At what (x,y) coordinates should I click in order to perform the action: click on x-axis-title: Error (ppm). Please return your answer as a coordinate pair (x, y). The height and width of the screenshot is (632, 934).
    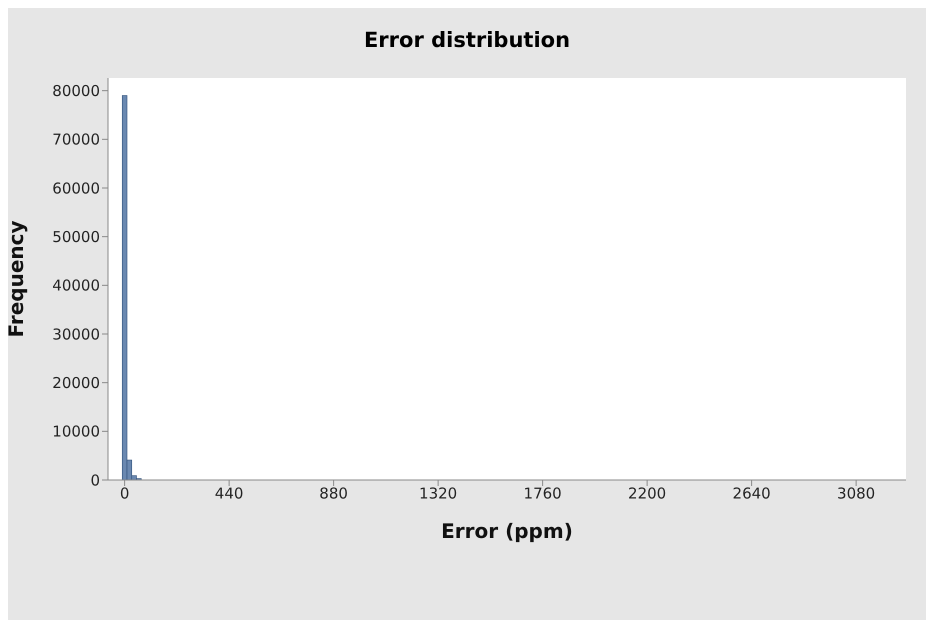
    Looking at the image, I should click on (507, 531).